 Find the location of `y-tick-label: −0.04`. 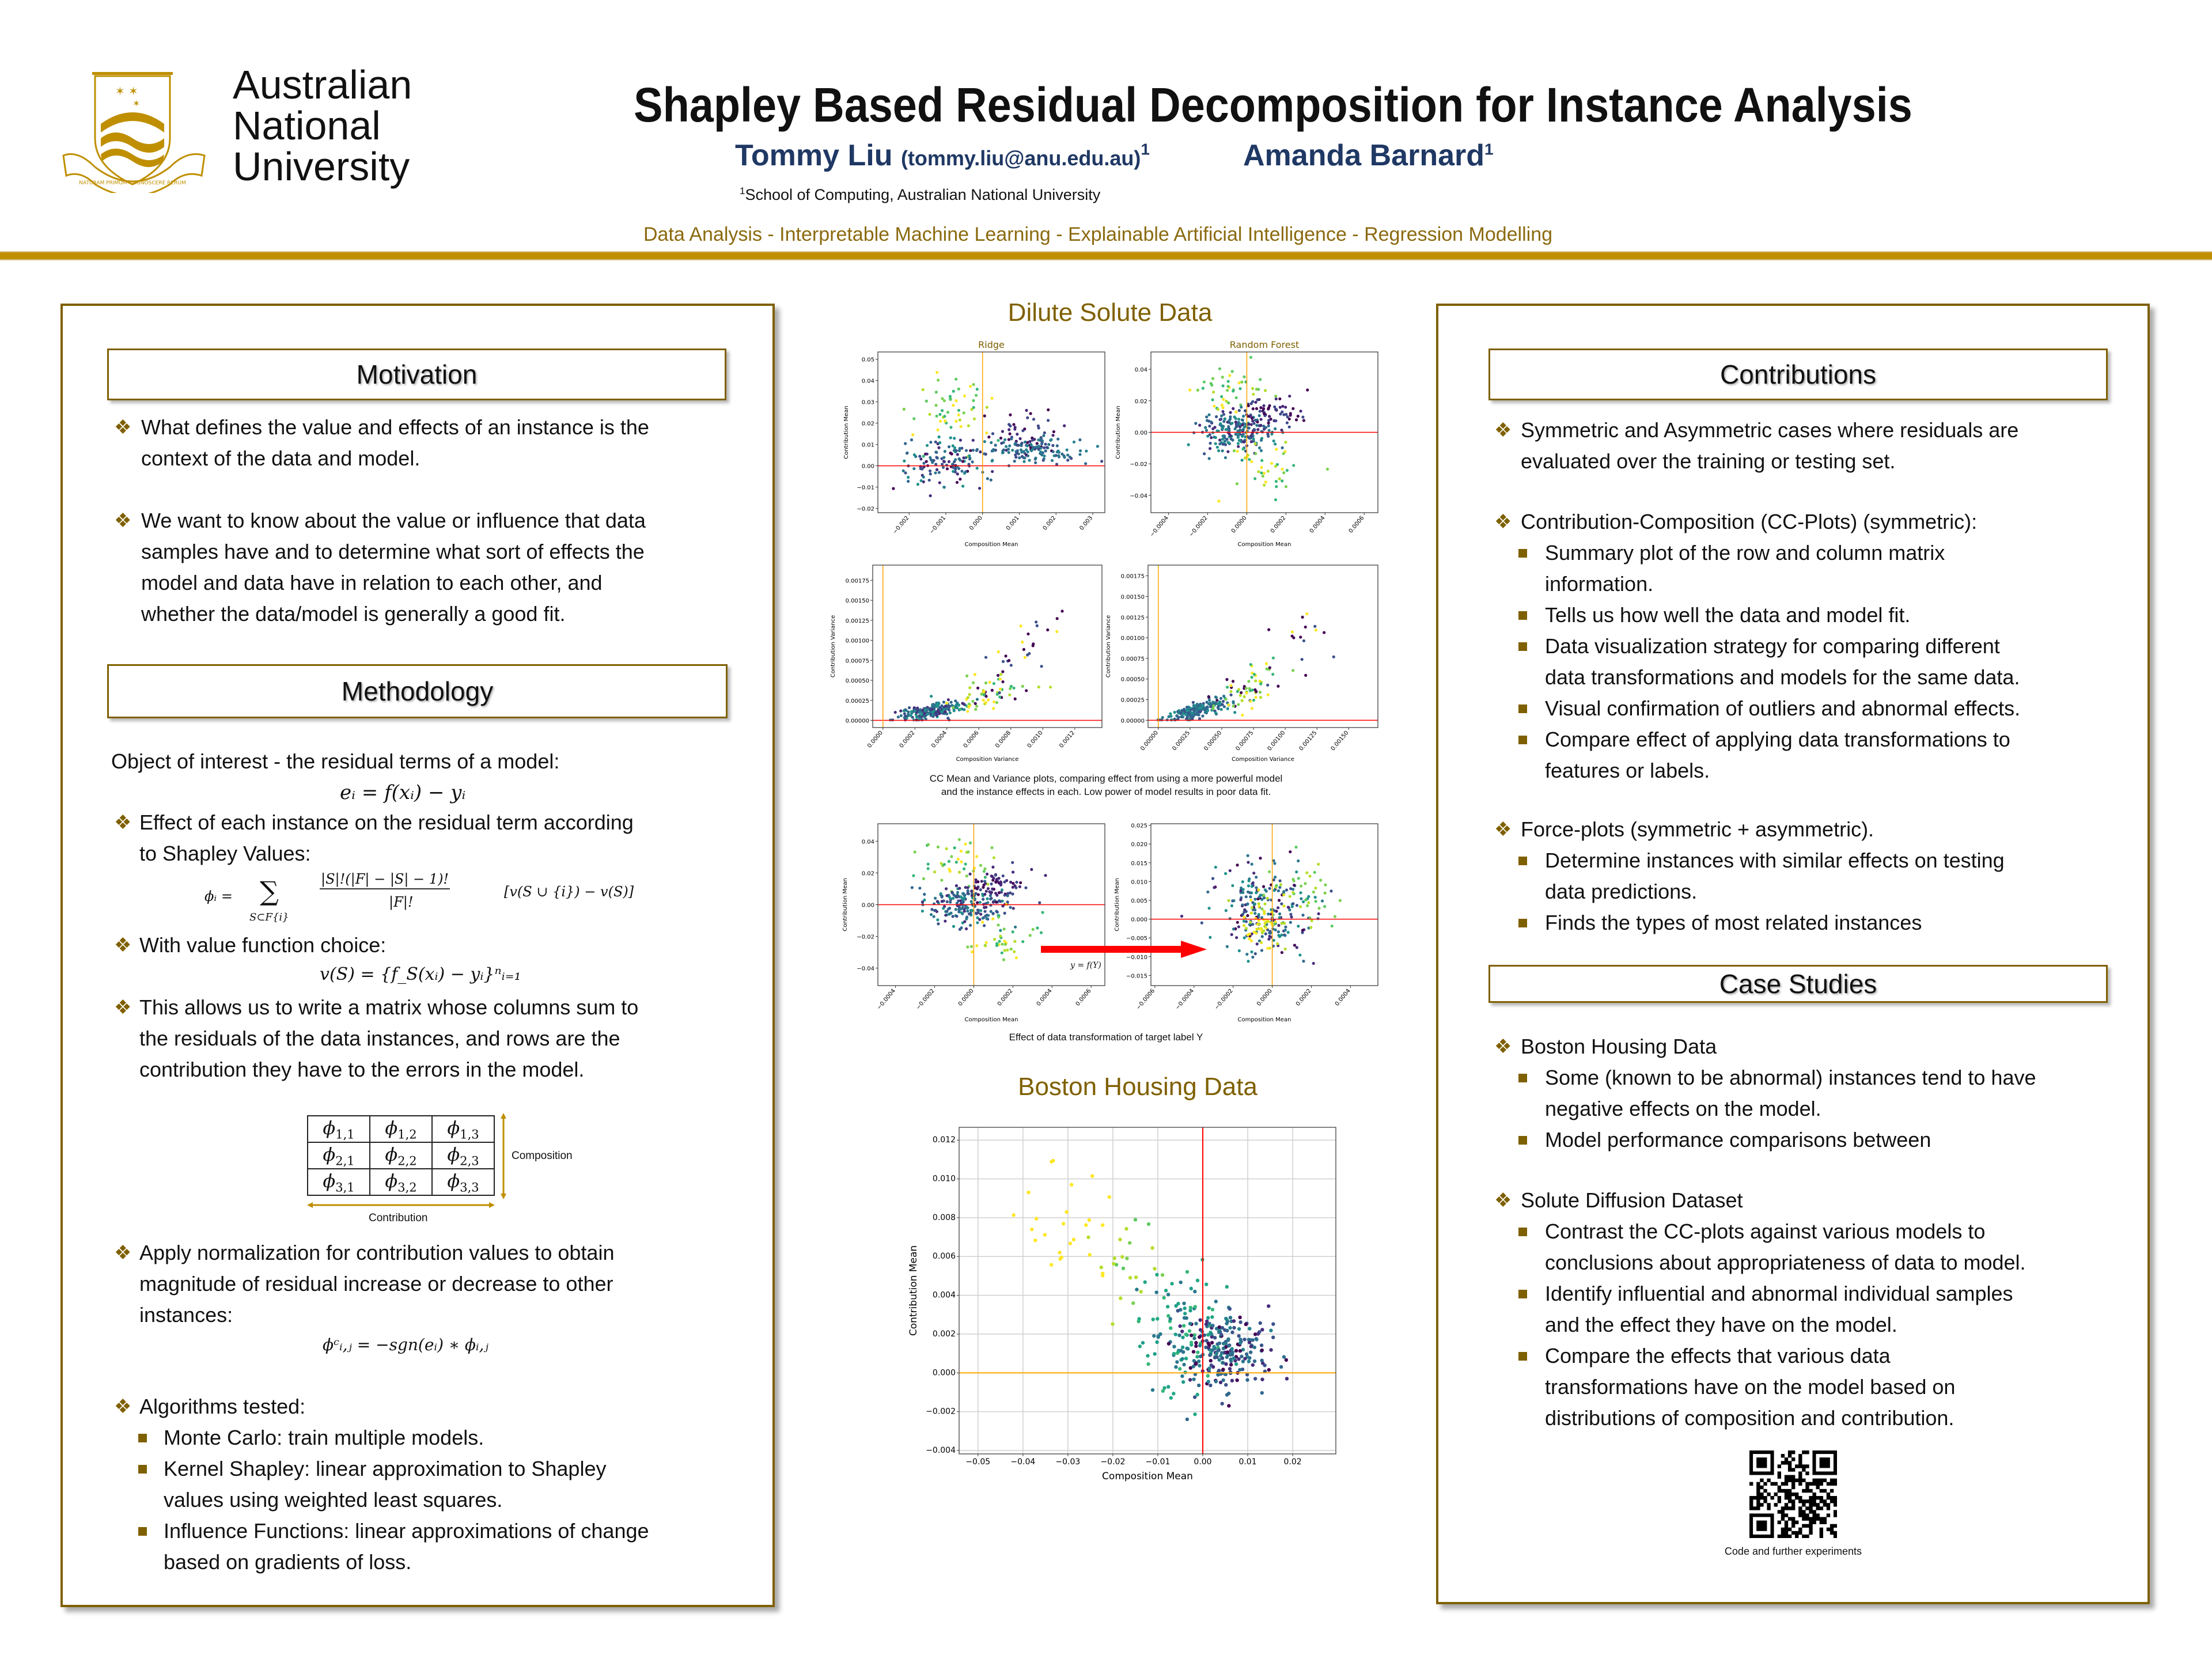

y-tick-label: −0.04 is located at coordinates (1138, 496).